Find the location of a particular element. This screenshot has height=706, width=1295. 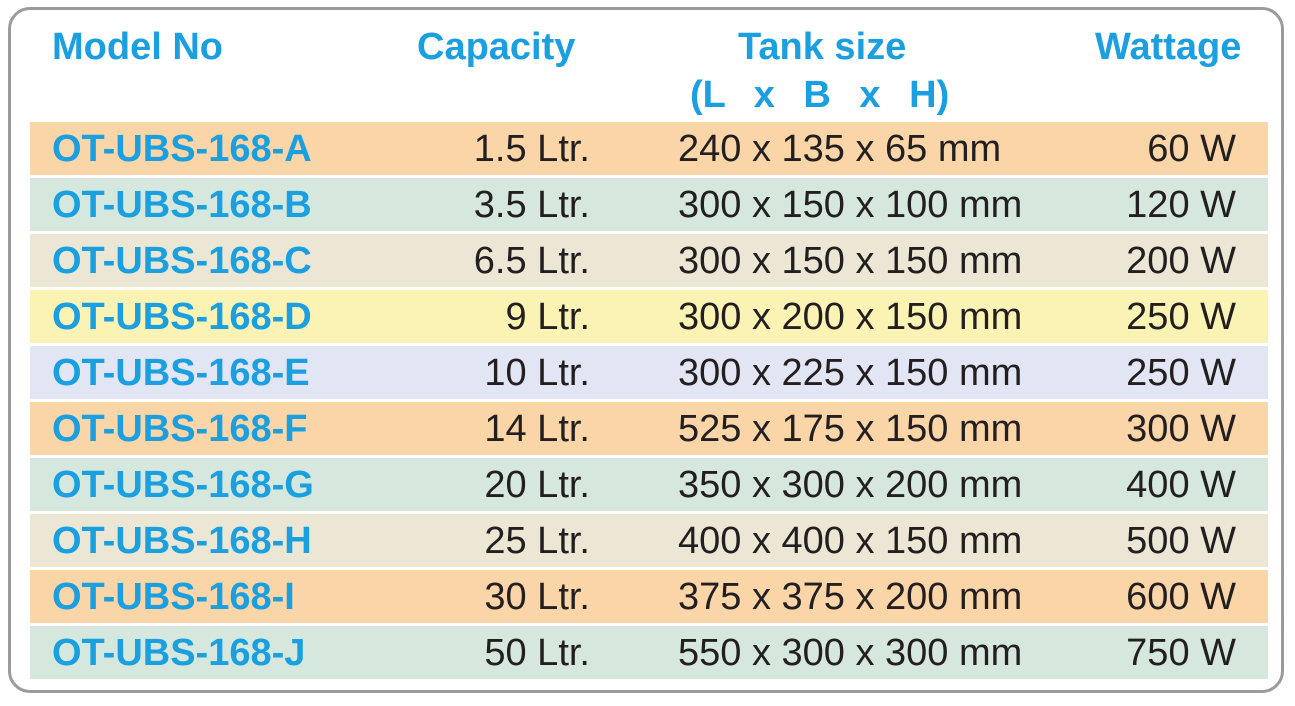

model-cell: OT-UBS-168-G is located at coordinates (183, 485).